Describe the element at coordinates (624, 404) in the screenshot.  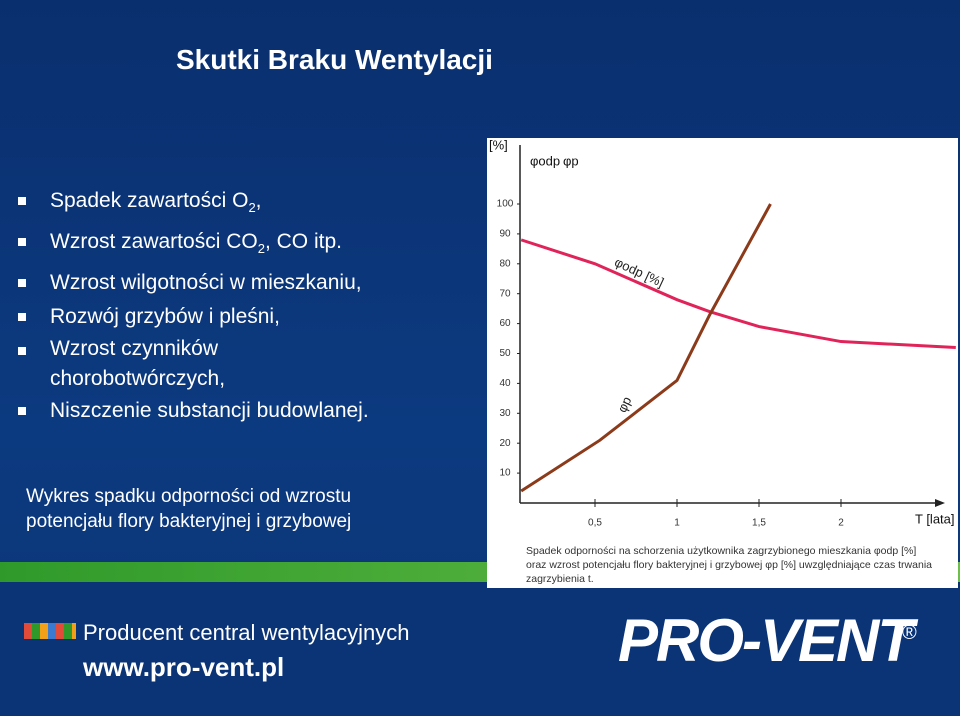
I see `curve-label: φp` at that location.